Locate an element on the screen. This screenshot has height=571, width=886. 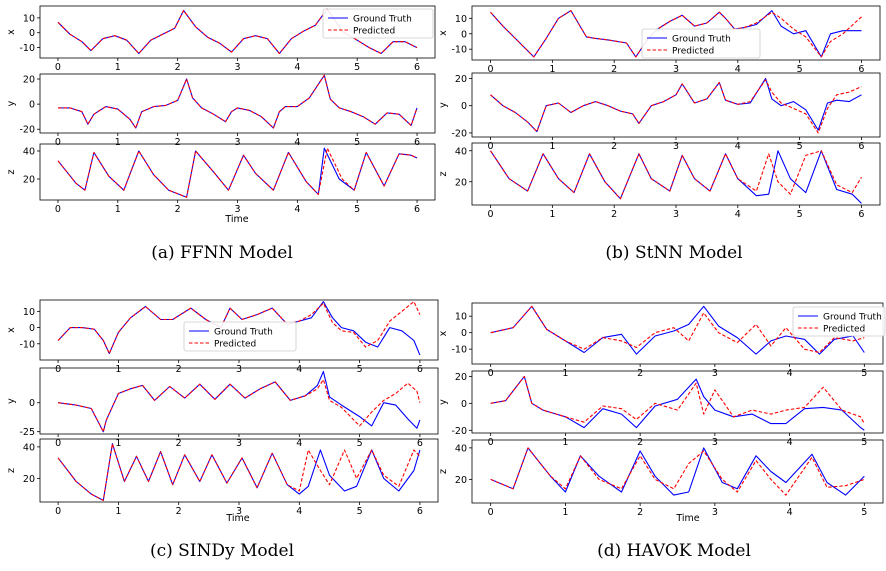
panel-x: 0 1 2 3 4 5 -10 0 10 x is located at coordinates (661, 340).